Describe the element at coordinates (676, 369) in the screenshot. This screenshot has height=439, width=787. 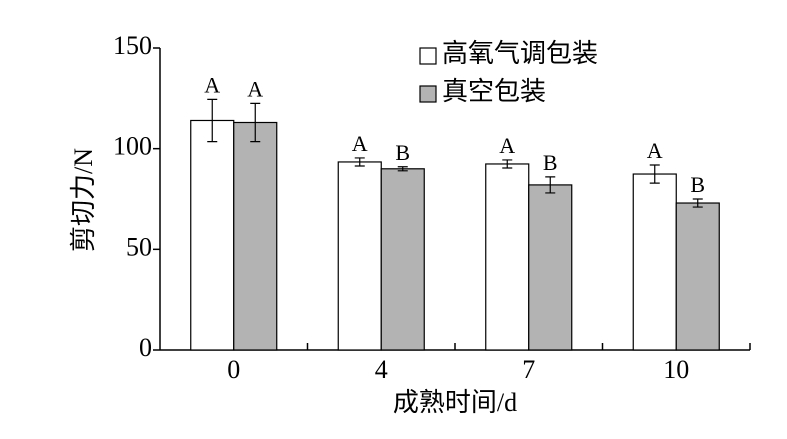
I see `x-tick-label: 10` at that location.